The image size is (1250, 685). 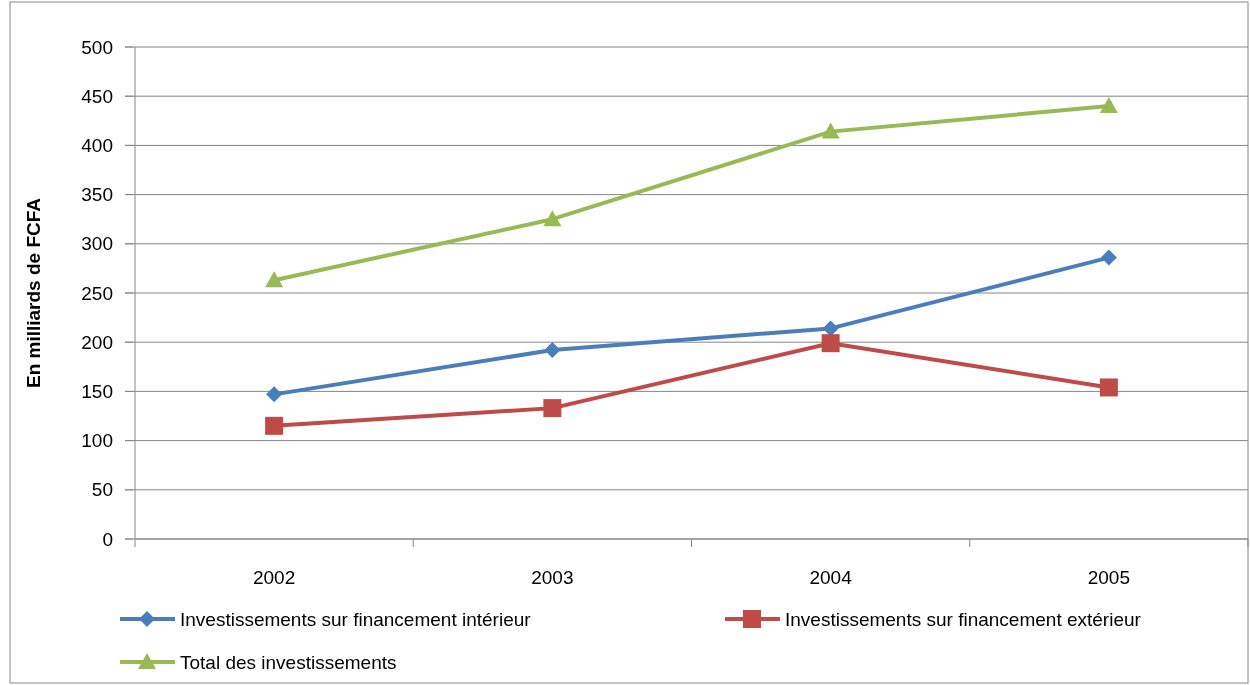 I want to click on x-tick-label: 2005, so click(x=1109, y=577).